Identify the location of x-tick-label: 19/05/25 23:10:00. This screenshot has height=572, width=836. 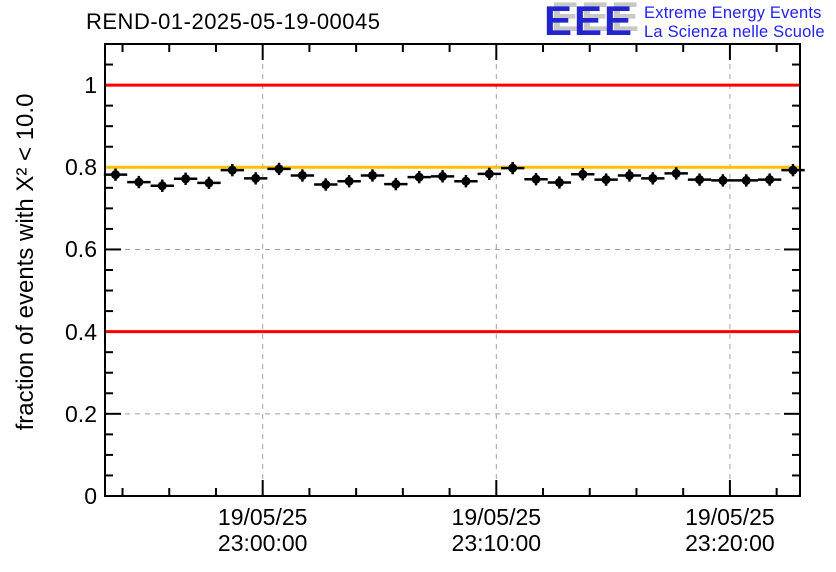
(496, 530).